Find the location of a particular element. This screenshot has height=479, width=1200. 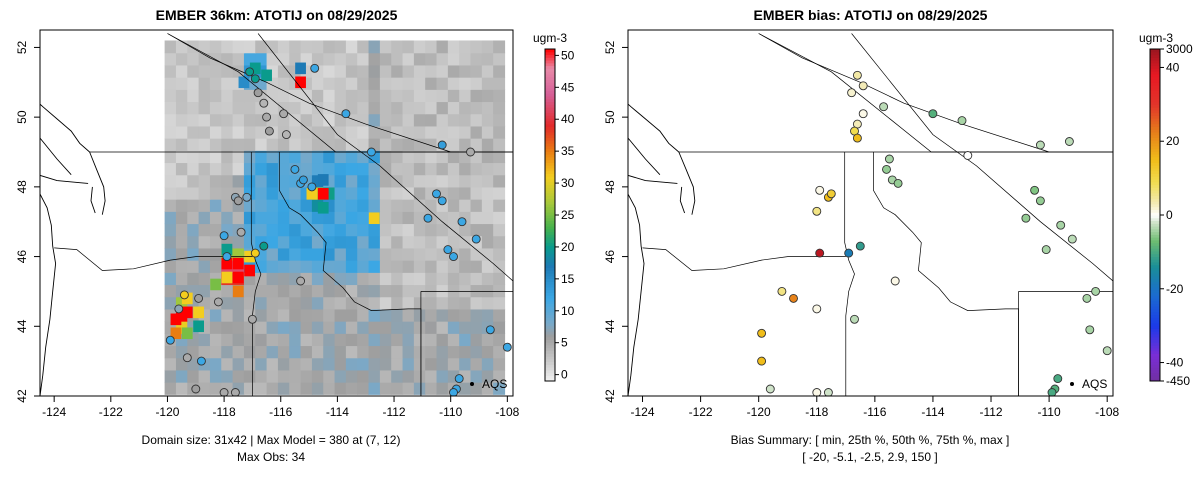

x-tick-label: -108 is located at coordinates (507, 412).